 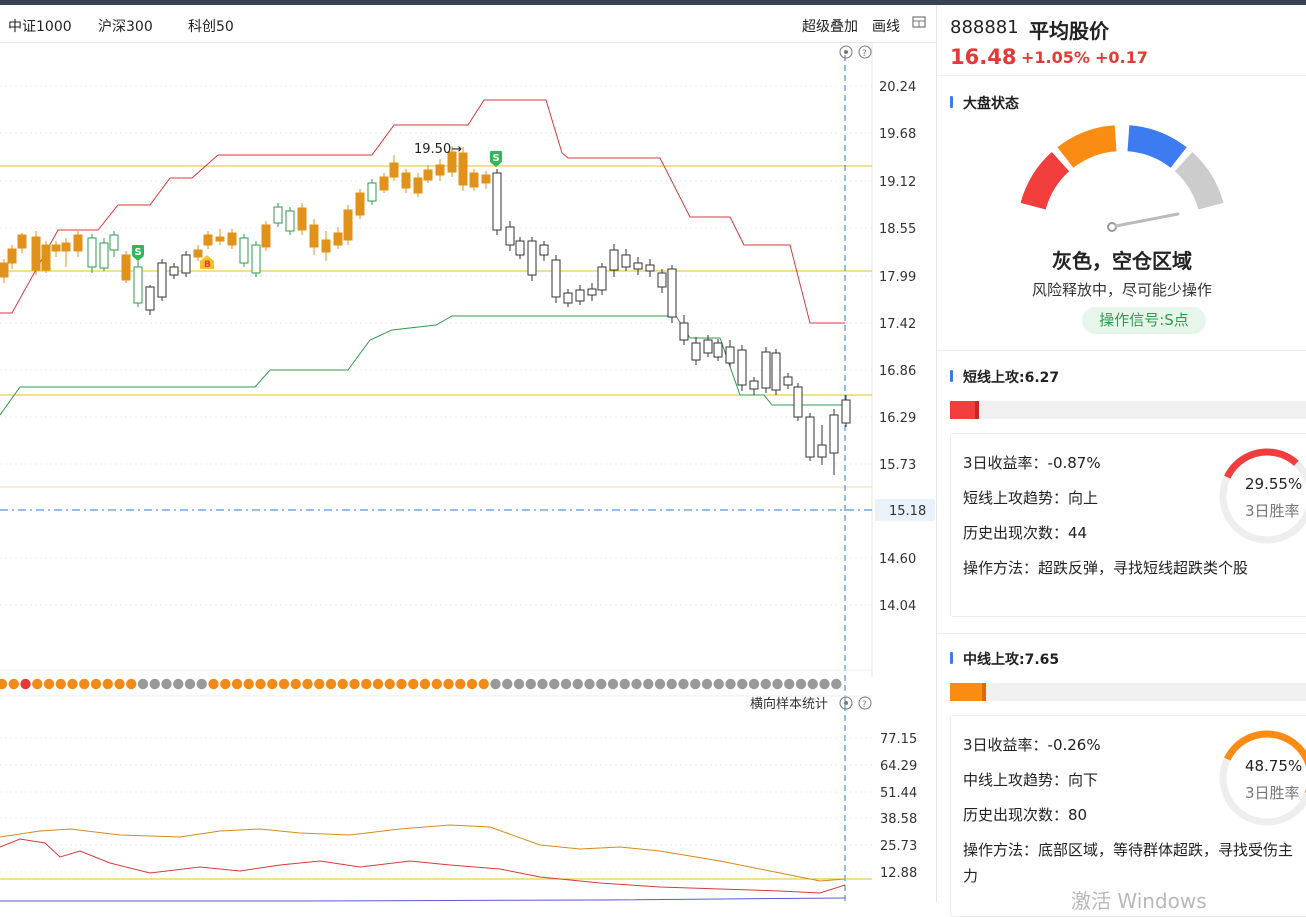 I want to click on tab-csi1000: 中证1000, so click(x=40, y=27).